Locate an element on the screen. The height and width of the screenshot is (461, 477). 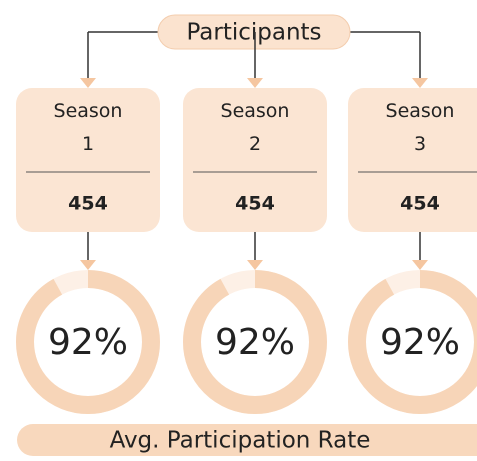
season-label: Season 3 is located at coordinates (420, 127).